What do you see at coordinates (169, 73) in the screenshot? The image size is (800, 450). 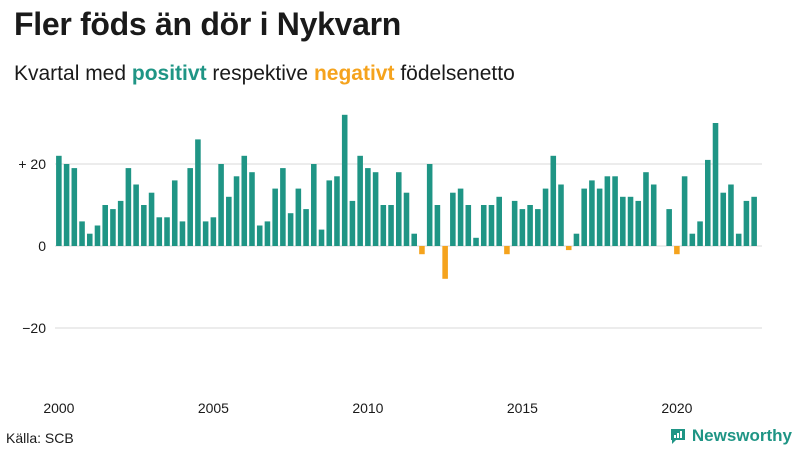 I see `subtitle-positive-word: positivt` at bounding box center [169, 73].